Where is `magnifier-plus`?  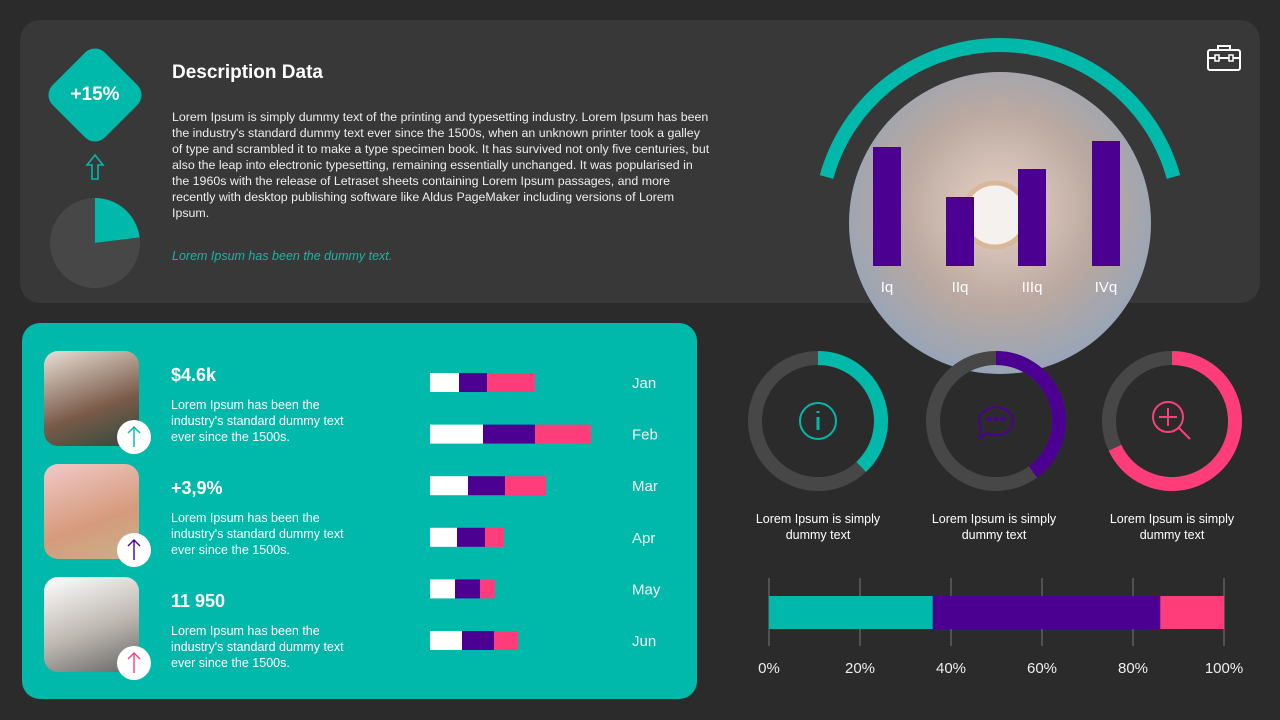
magnifier-plus is located at coordinates (1175, 424).